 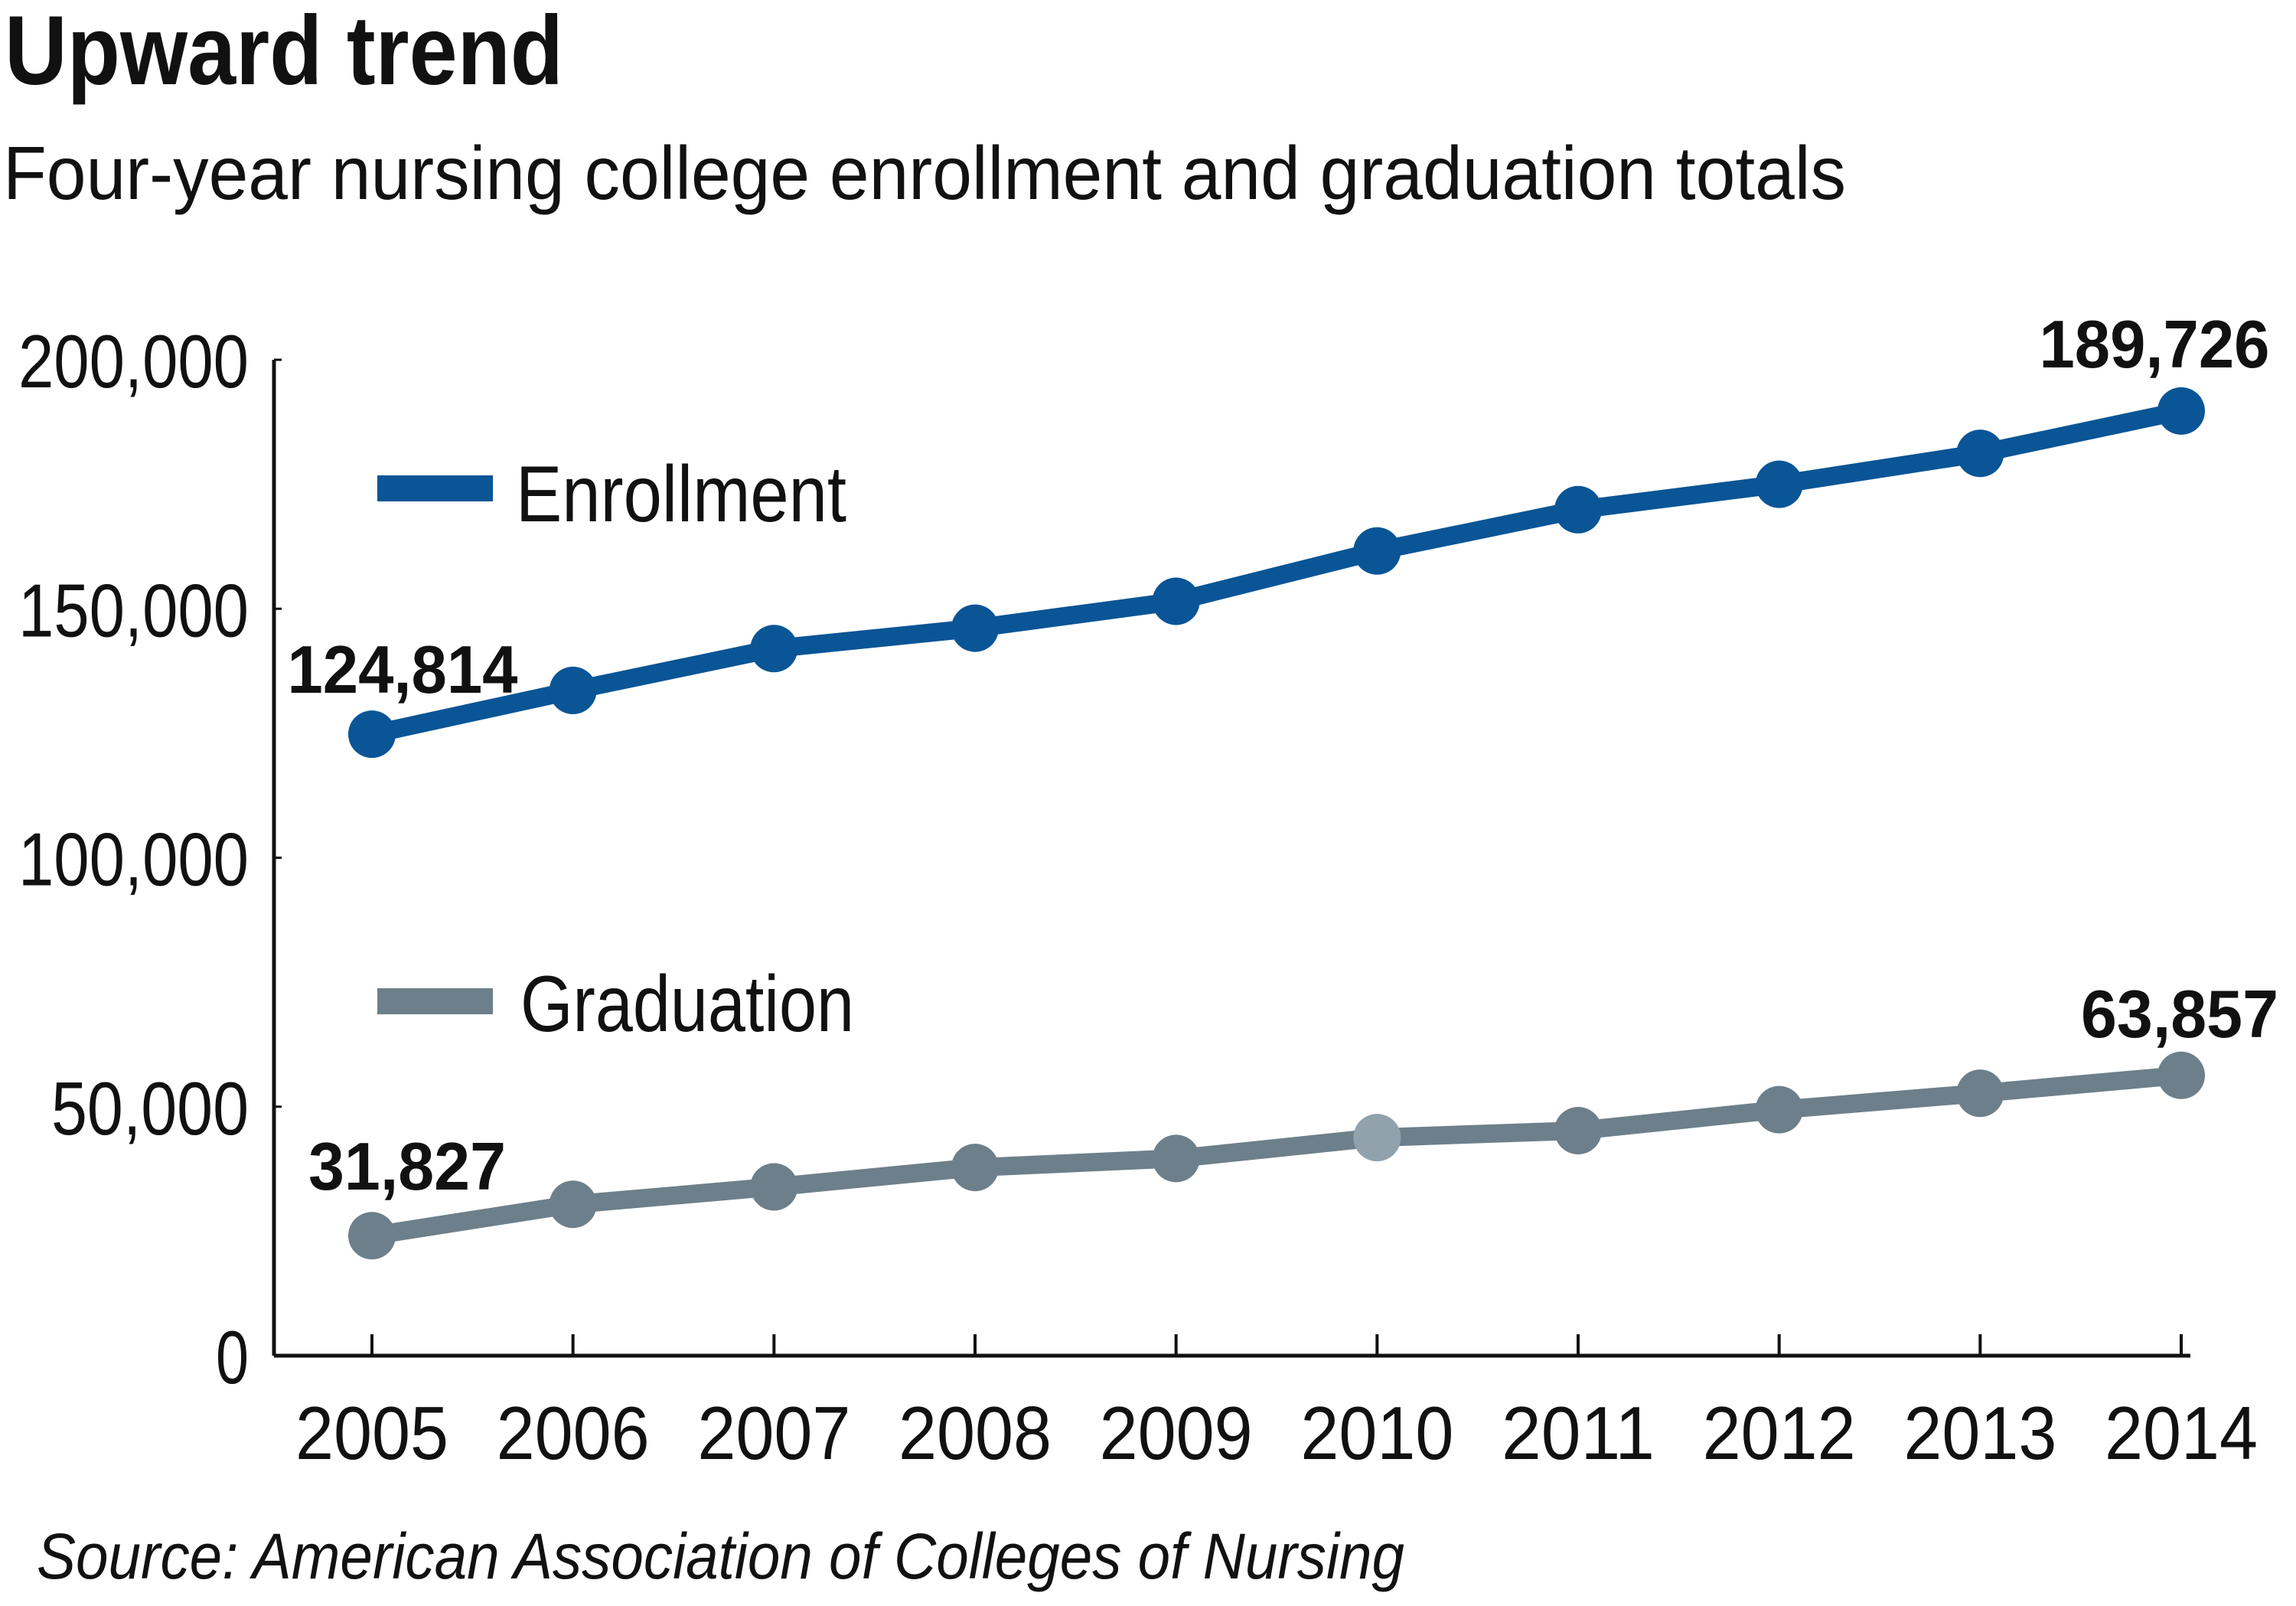 What do you see at coordinates (573, 1433) in the screenshot?
I see `x-tick-label: 2006` at bounding box center [573, 1433].